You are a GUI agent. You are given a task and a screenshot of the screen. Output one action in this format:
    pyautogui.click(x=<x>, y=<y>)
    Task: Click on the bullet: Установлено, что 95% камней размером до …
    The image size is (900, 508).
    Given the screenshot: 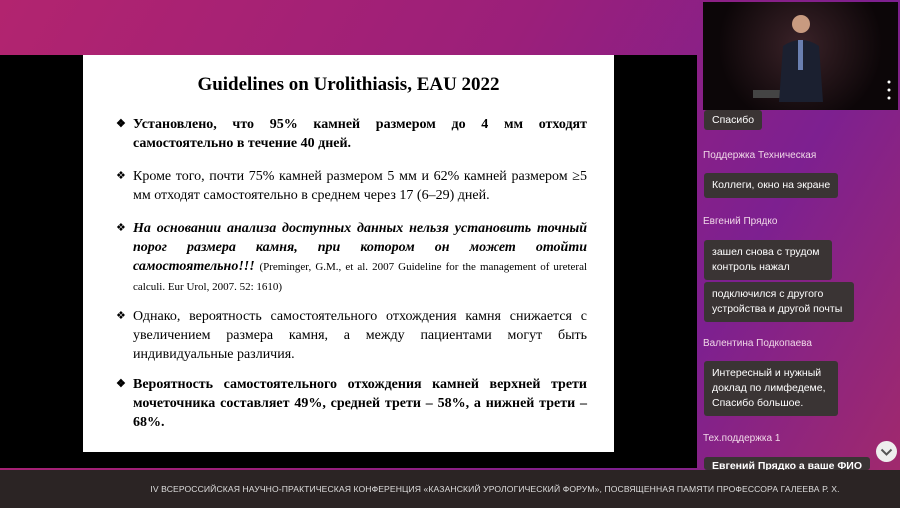 What is the action you would take?
    pyautogui.click(x=351, y=134)
    